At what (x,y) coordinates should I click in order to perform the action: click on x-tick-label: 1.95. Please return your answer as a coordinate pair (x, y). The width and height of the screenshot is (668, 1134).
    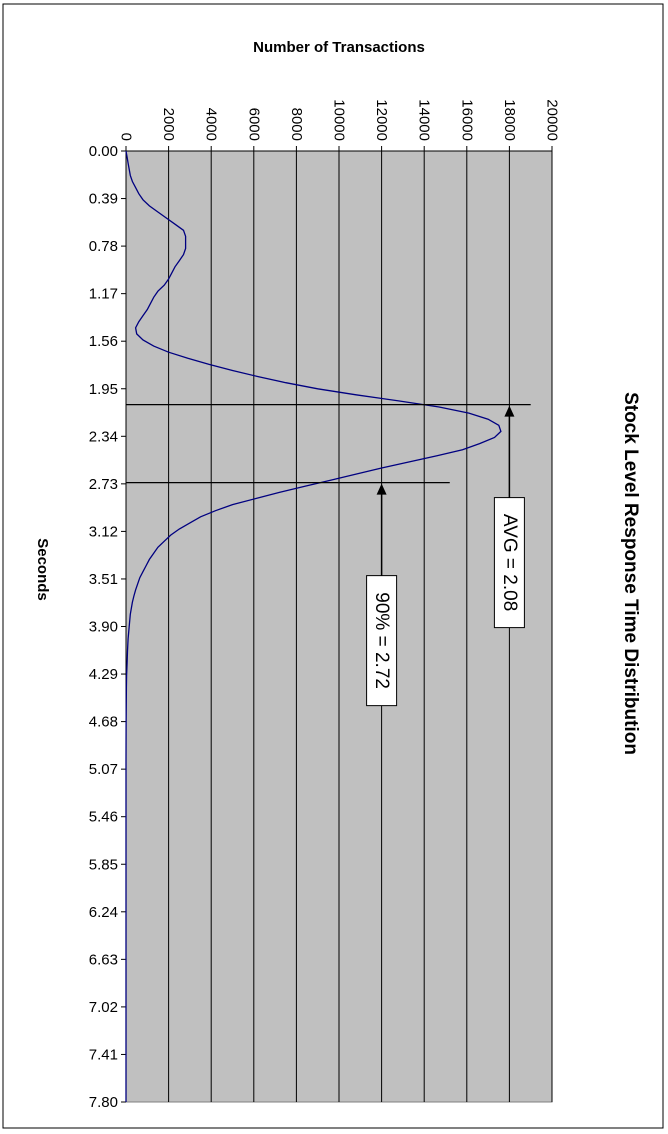
    Looking at the image, I should click on (103, 389).